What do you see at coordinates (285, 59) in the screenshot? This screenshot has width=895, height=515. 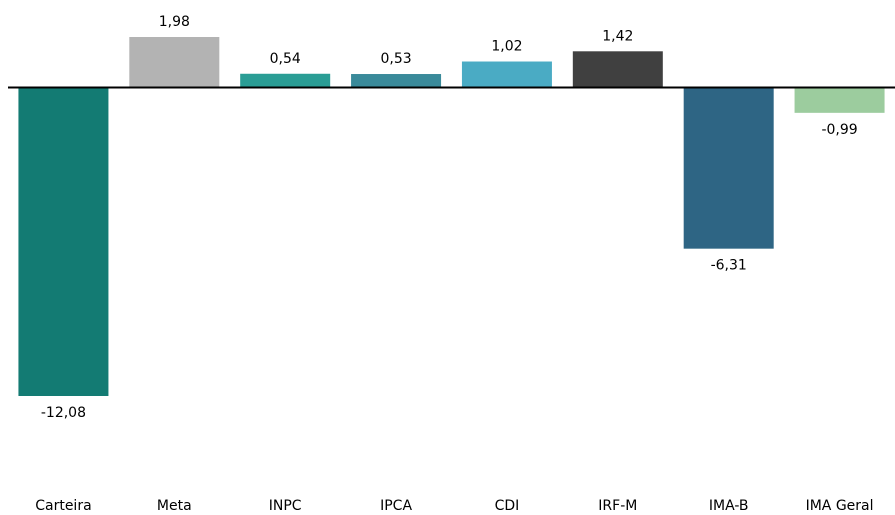 I see `value-label: 0,54` at bounding box center [285, 59].